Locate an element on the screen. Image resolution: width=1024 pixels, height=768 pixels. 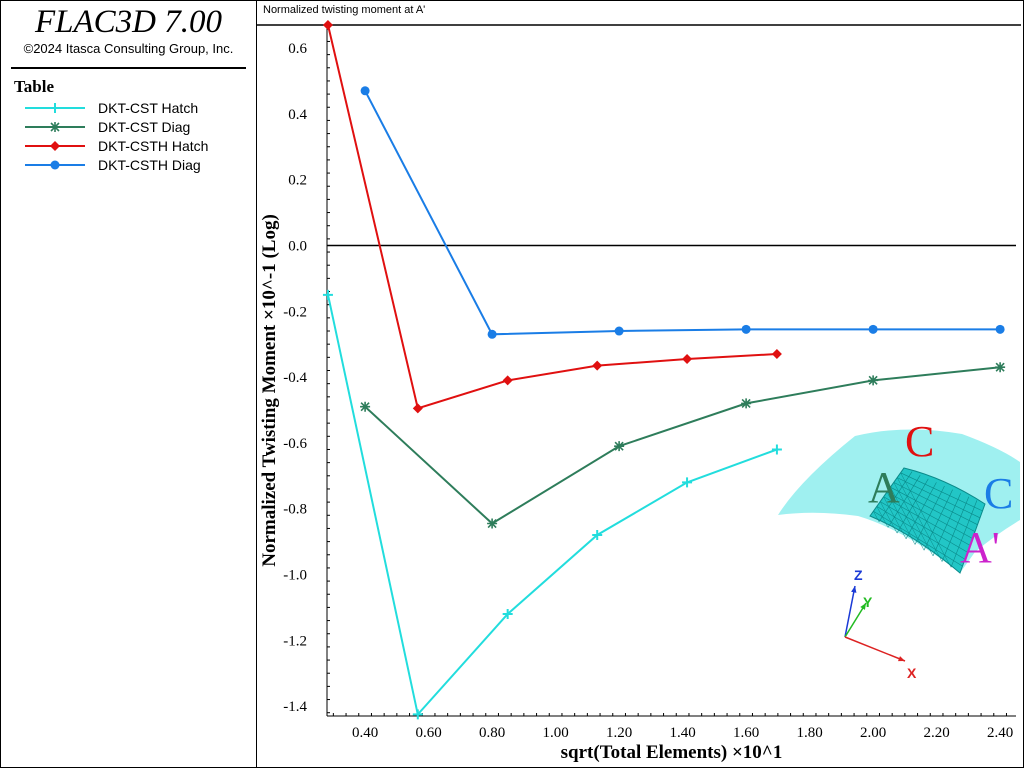
legend-item: DKT-CSTH Hatch is located at coordinates (138, 146).